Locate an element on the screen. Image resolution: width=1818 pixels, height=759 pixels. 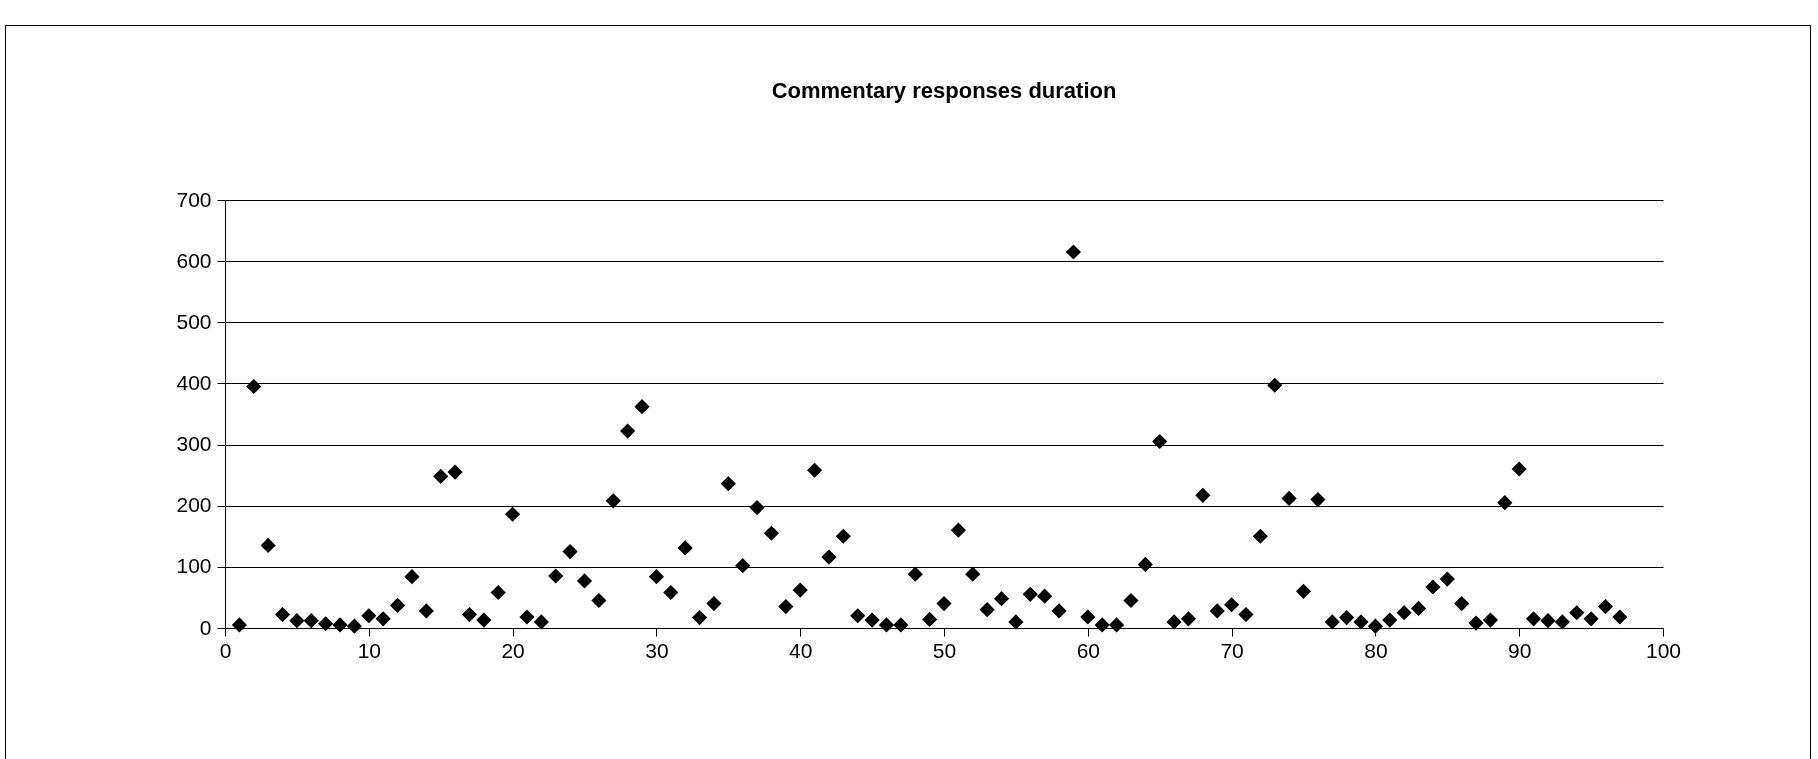
y-tick-label: 400 is located at coordinates (194, 382).